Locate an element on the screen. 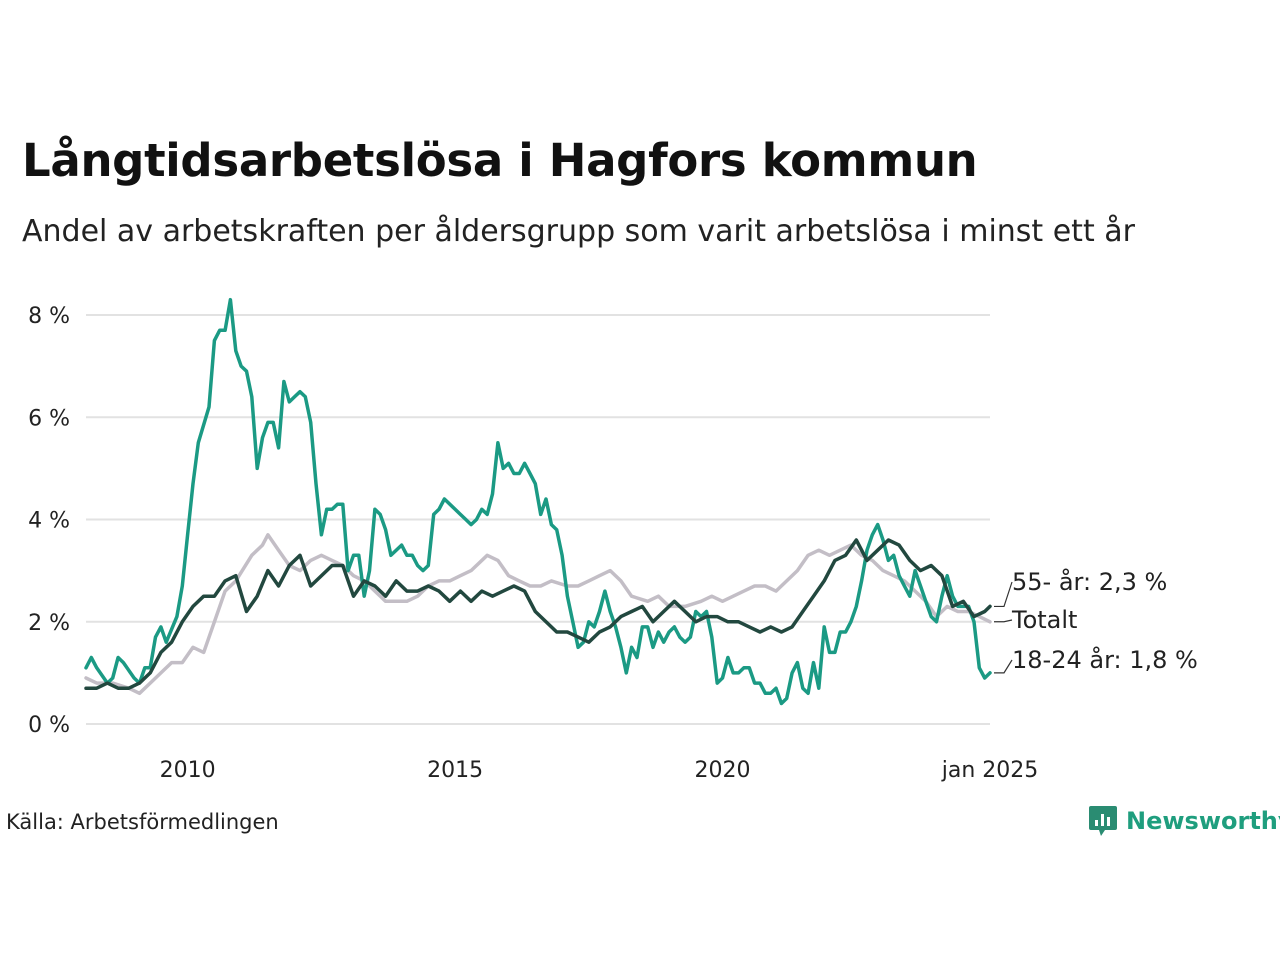 The height and width of the screenshot is (960, 1280). x-axis-ticks: 2010 2015 2020 jan 2025 is located at coordinates (599, 770).